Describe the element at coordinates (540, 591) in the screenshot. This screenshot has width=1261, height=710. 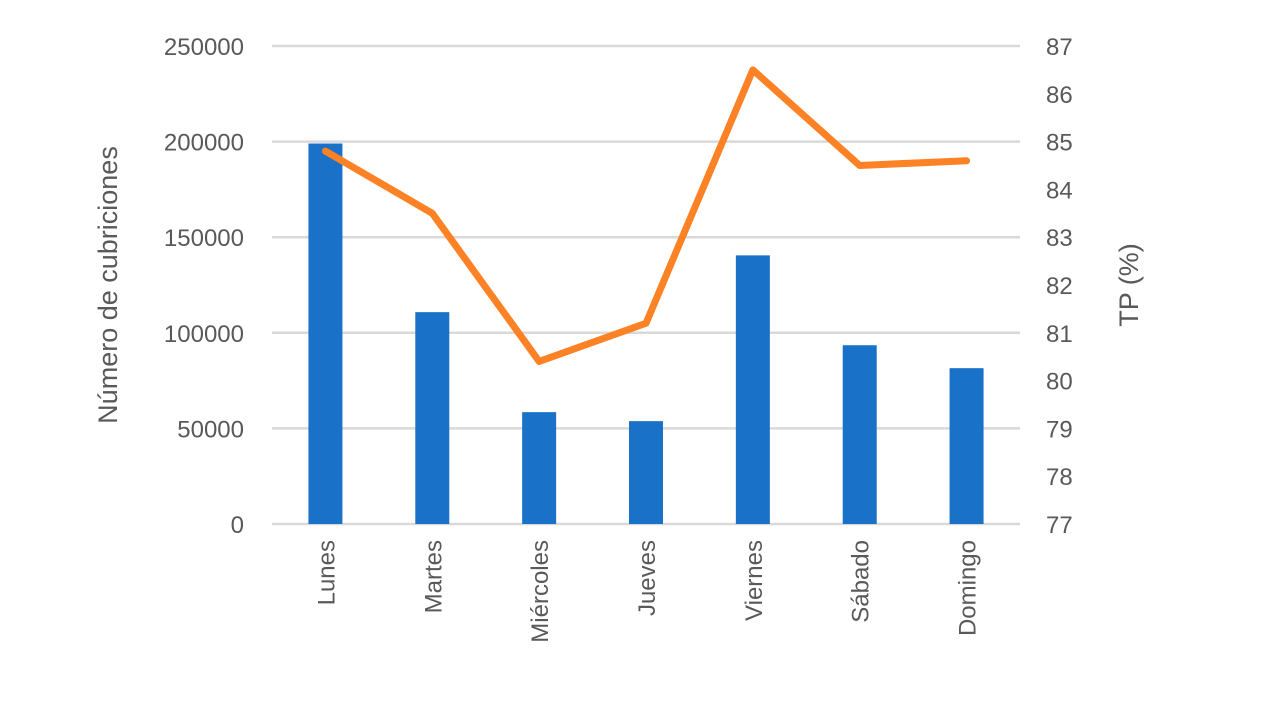
I see `x-tick-label: Miércoles` at that location.